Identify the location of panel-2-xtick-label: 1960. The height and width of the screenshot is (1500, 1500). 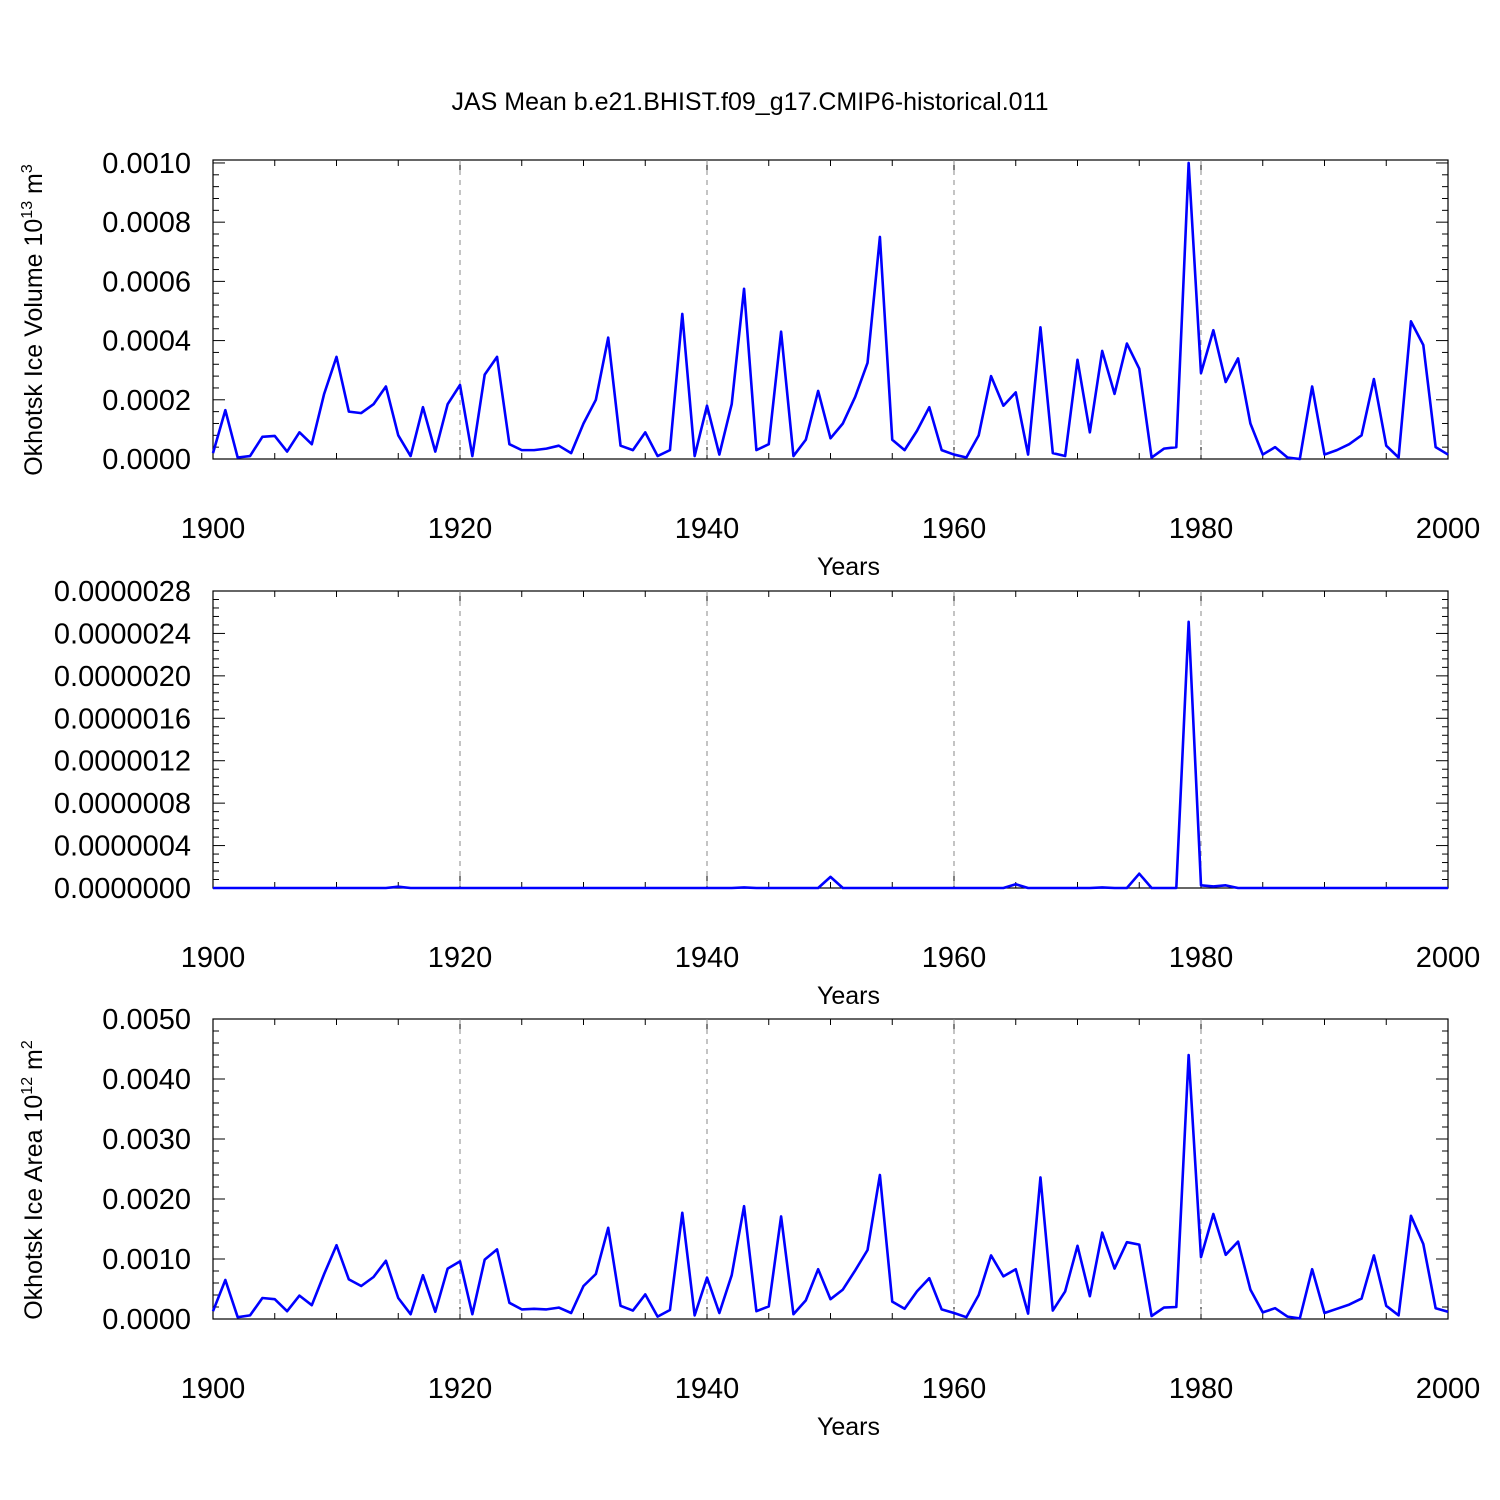
(954, 958).